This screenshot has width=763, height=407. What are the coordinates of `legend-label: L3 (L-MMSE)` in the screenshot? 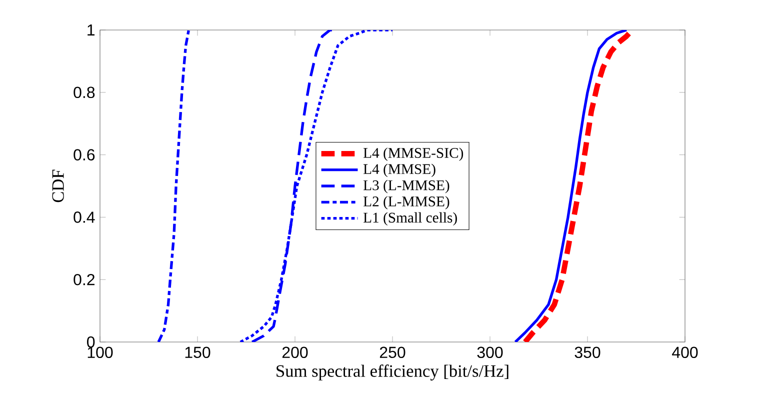 It's located at (406, 187).